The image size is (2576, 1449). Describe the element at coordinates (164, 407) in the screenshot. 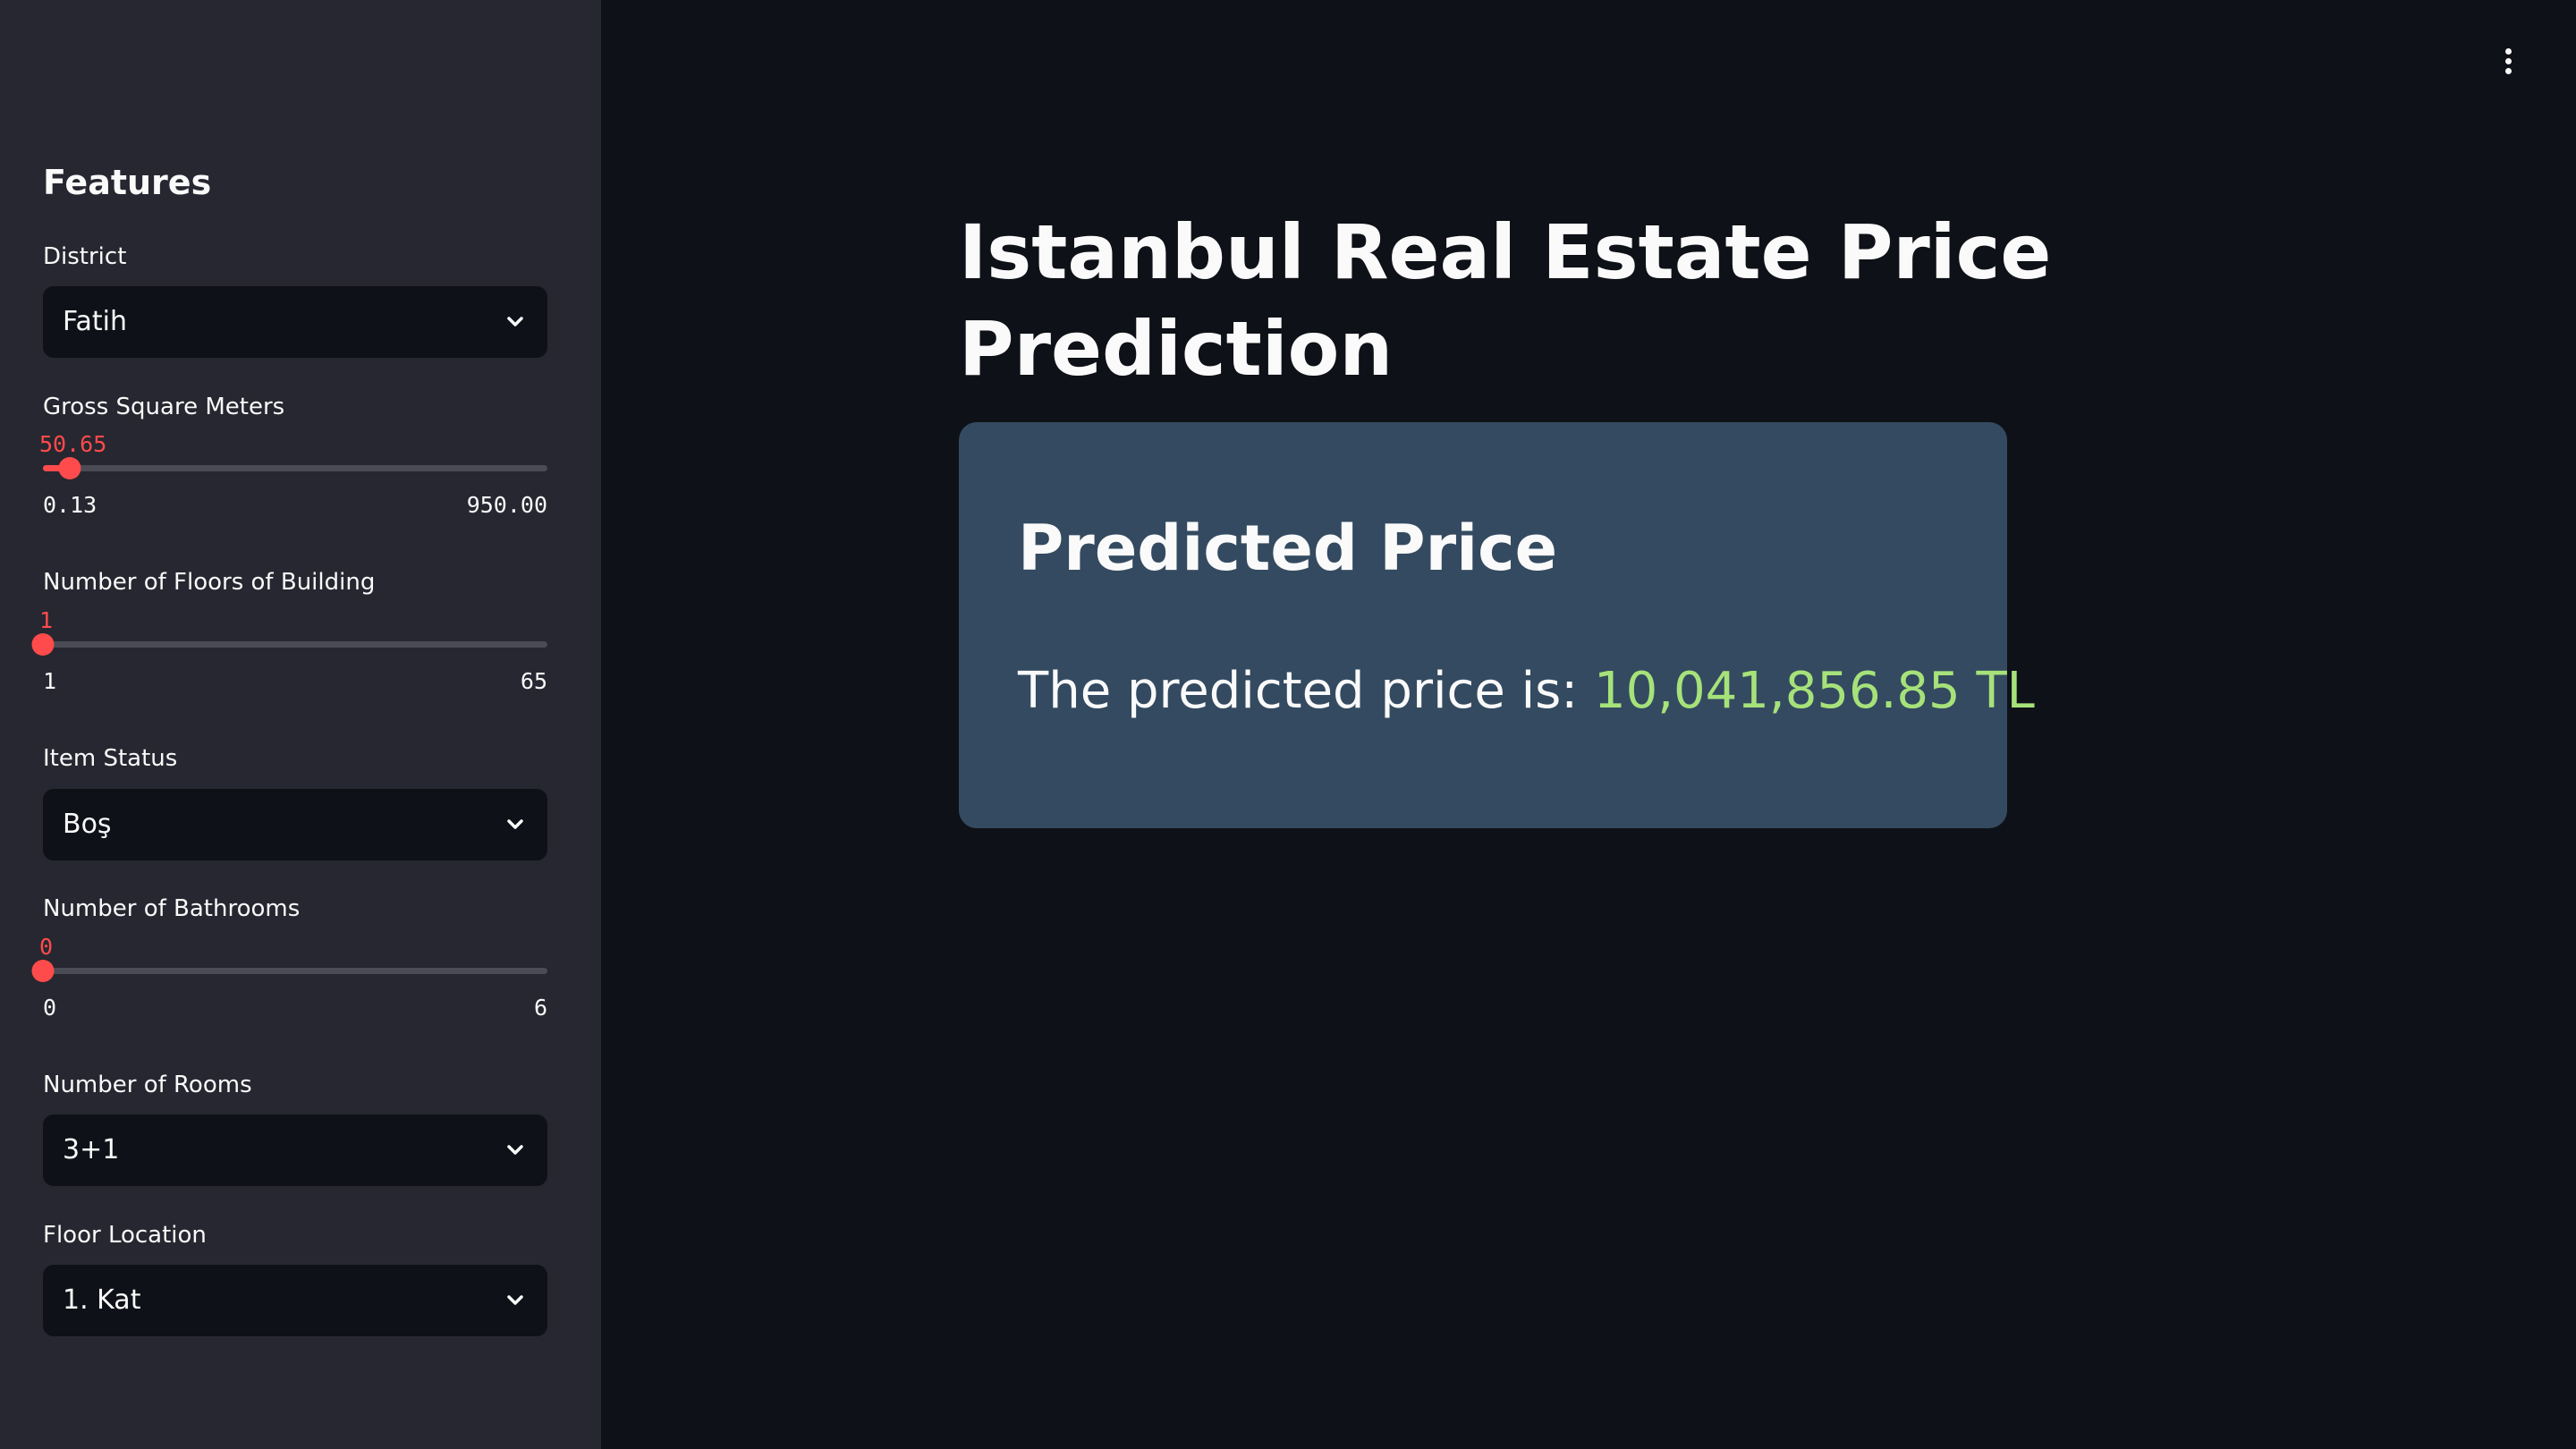

I see `gross-square-meters-label: Gross Square Meters` at that location.